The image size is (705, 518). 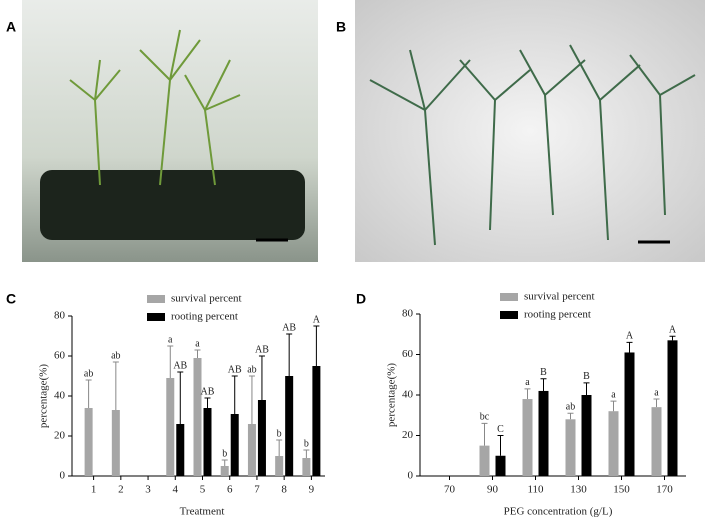 I want to click on x-tick-label: 150, so click(x=621, y=490).